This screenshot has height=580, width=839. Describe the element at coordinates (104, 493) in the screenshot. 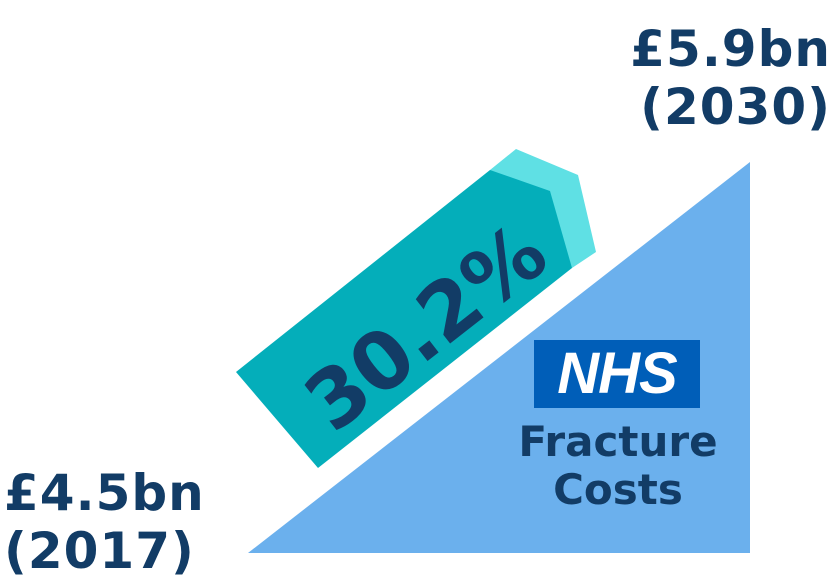

I see `start-amount: £4.5bn` at that location.